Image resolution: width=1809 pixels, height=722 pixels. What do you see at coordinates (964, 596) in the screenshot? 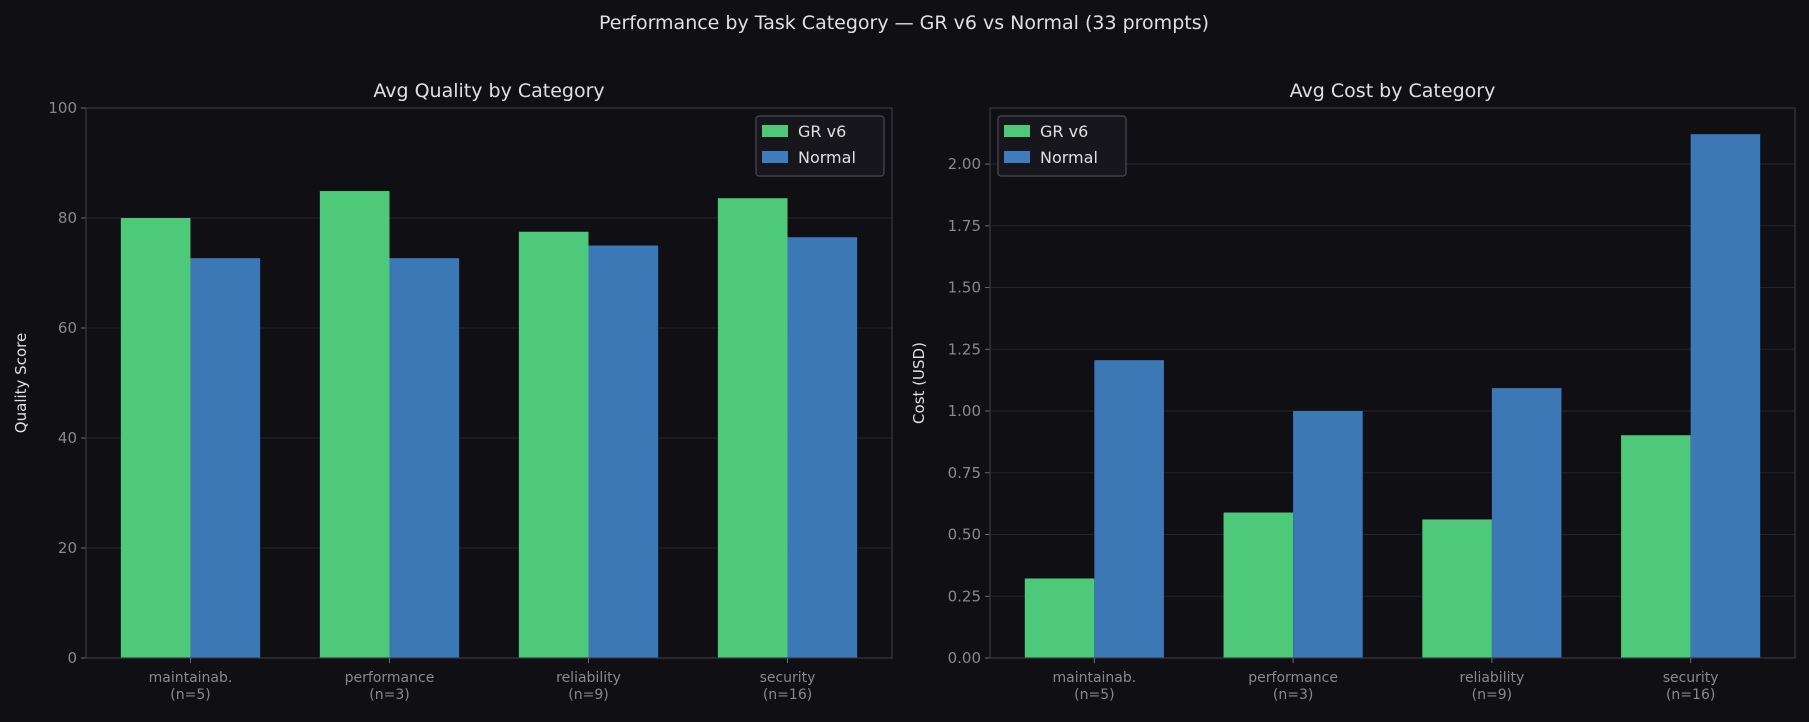
I see `y-tick-label: 0.25` at bounding box center [964, 596].